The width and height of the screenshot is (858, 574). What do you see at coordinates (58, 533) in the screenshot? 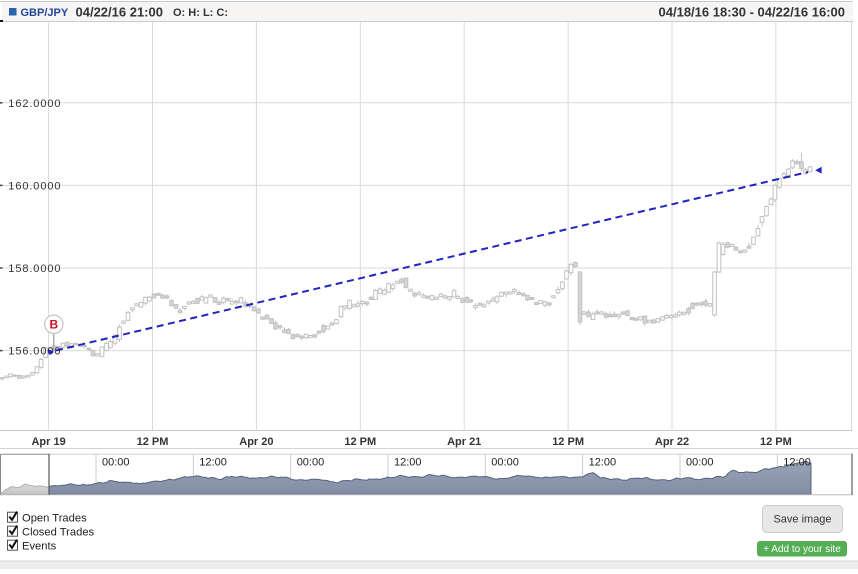
I see `svg-text: Closed Trades` at bounding box center [58, 533].